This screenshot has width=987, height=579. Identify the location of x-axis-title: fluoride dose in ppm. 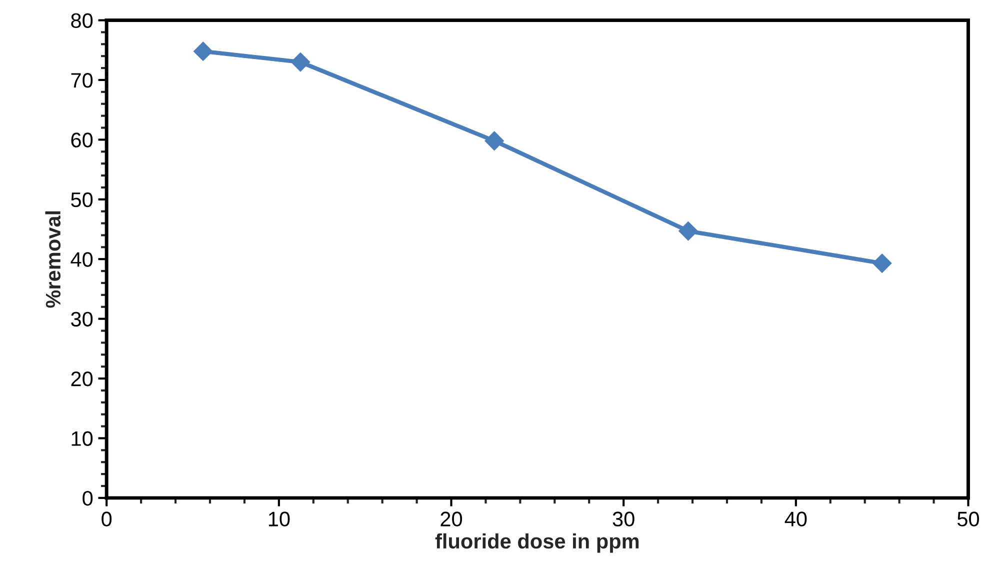
(537, 543).